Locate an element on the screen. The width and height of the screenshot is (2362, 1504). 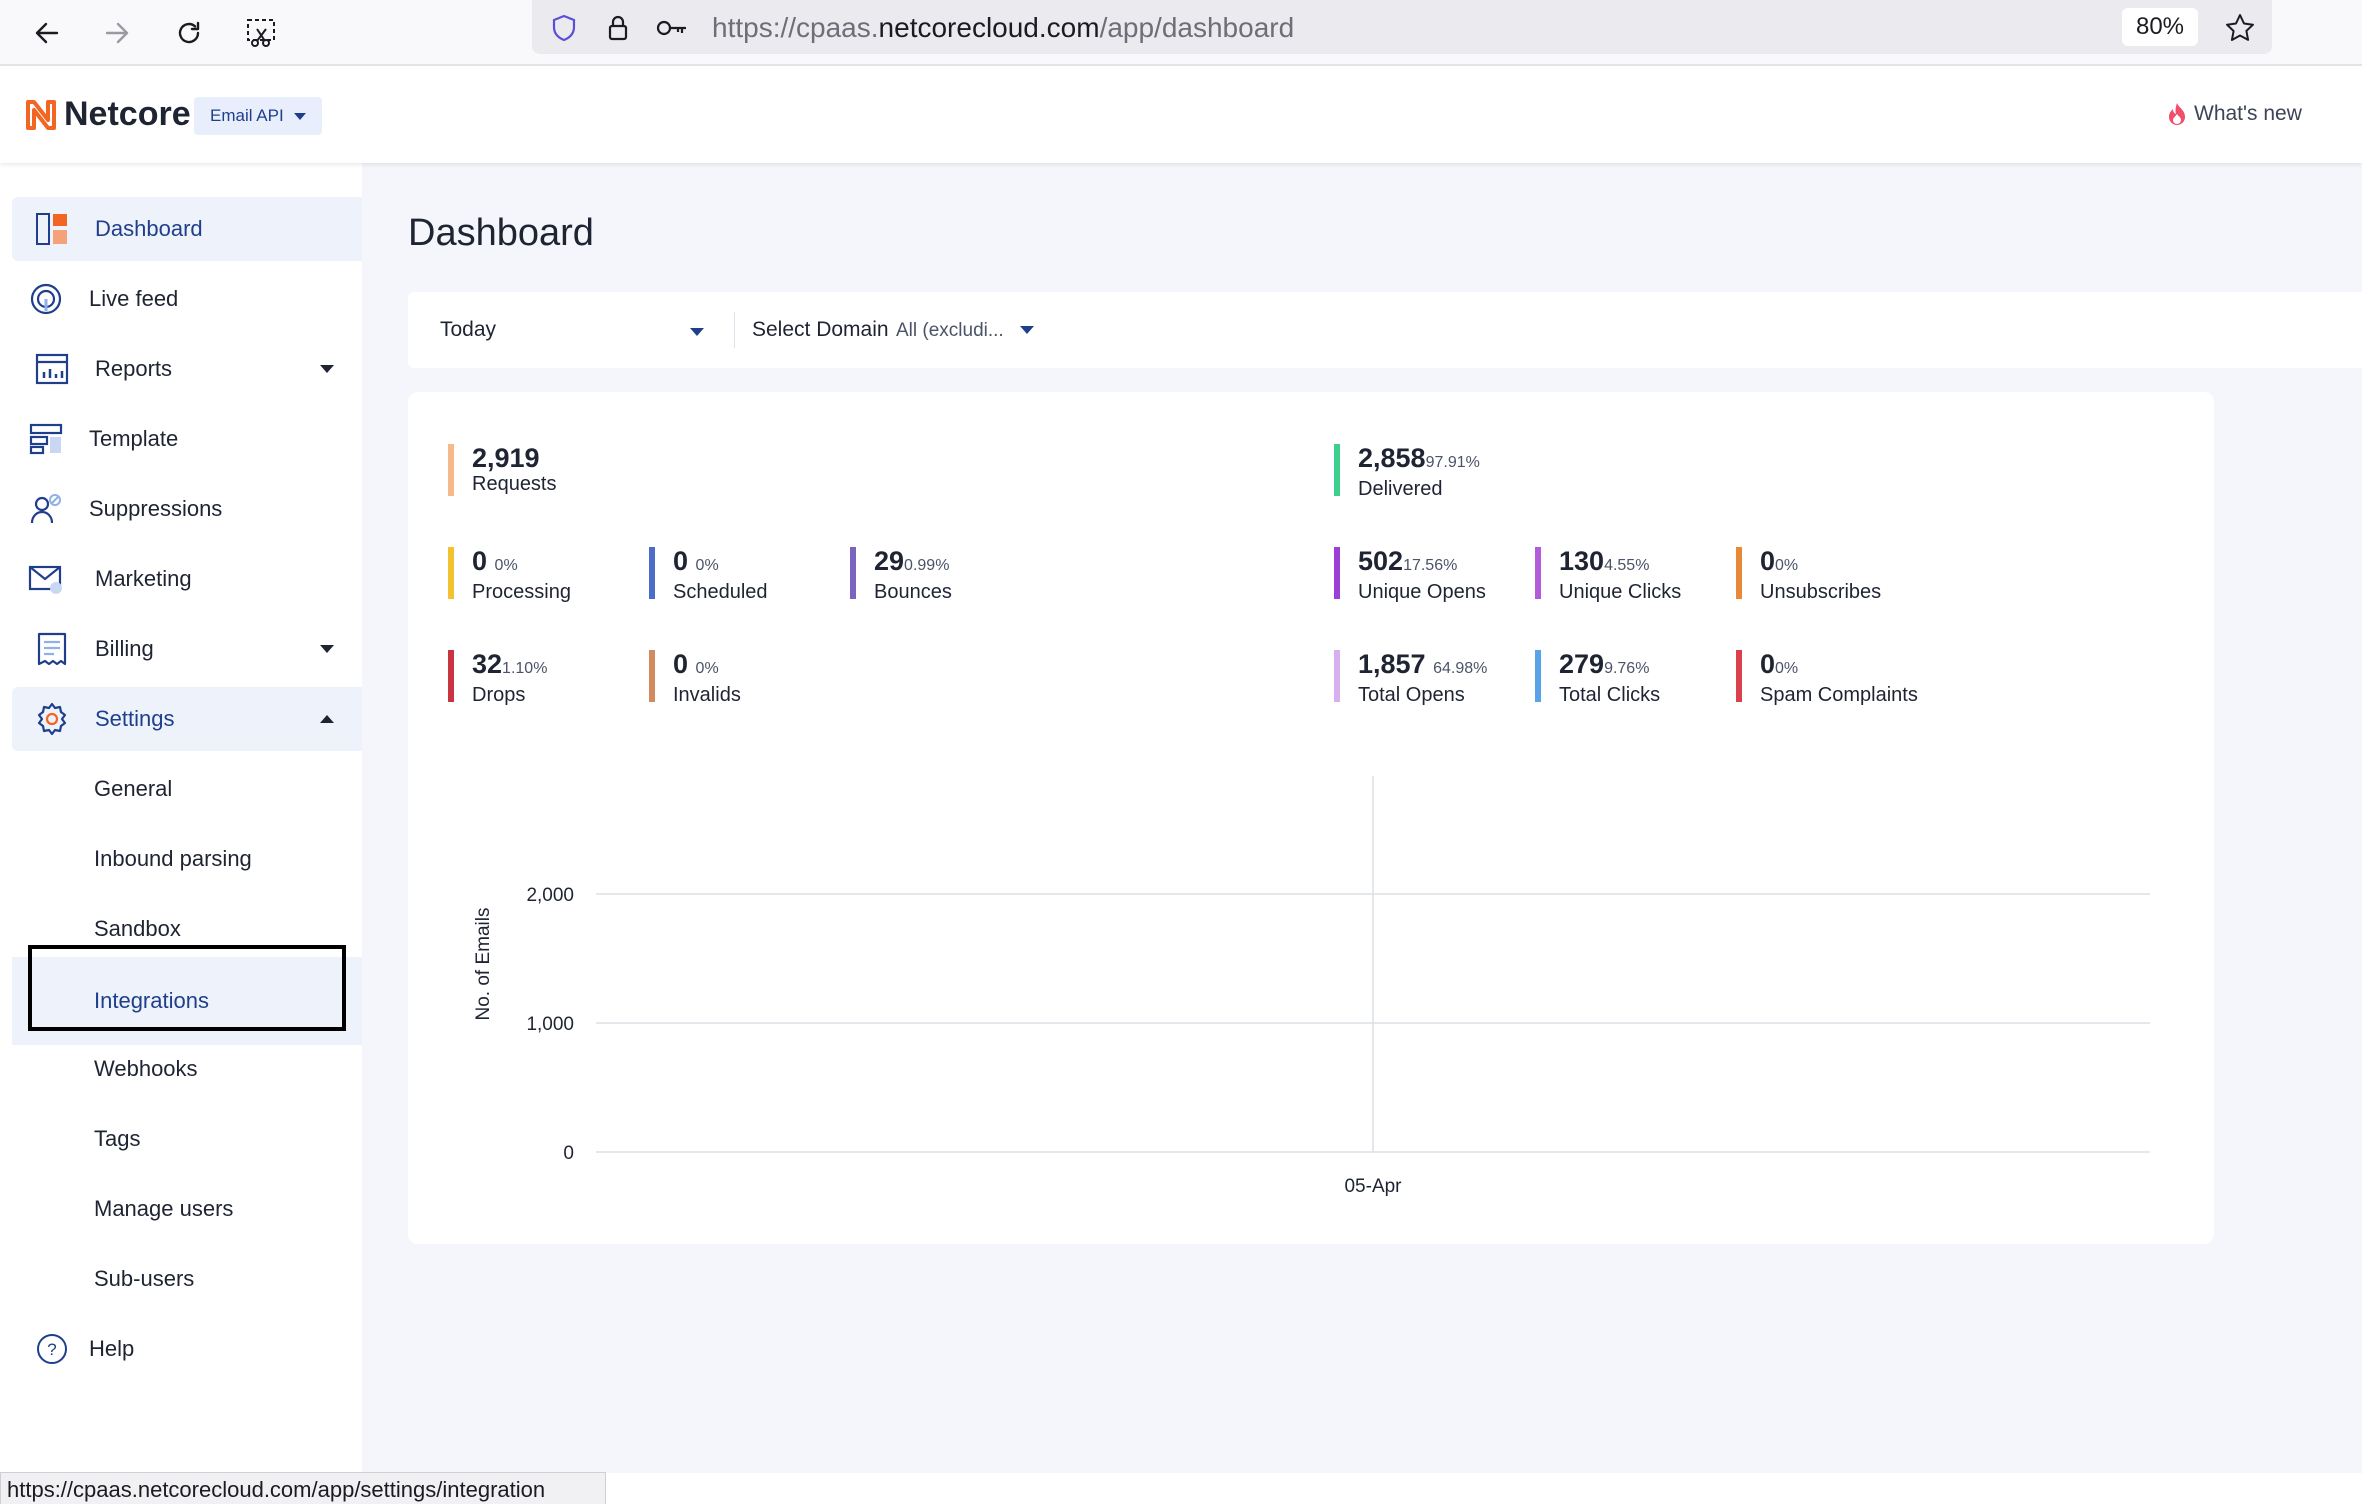
template-icon is located at coordinates (46, 439).